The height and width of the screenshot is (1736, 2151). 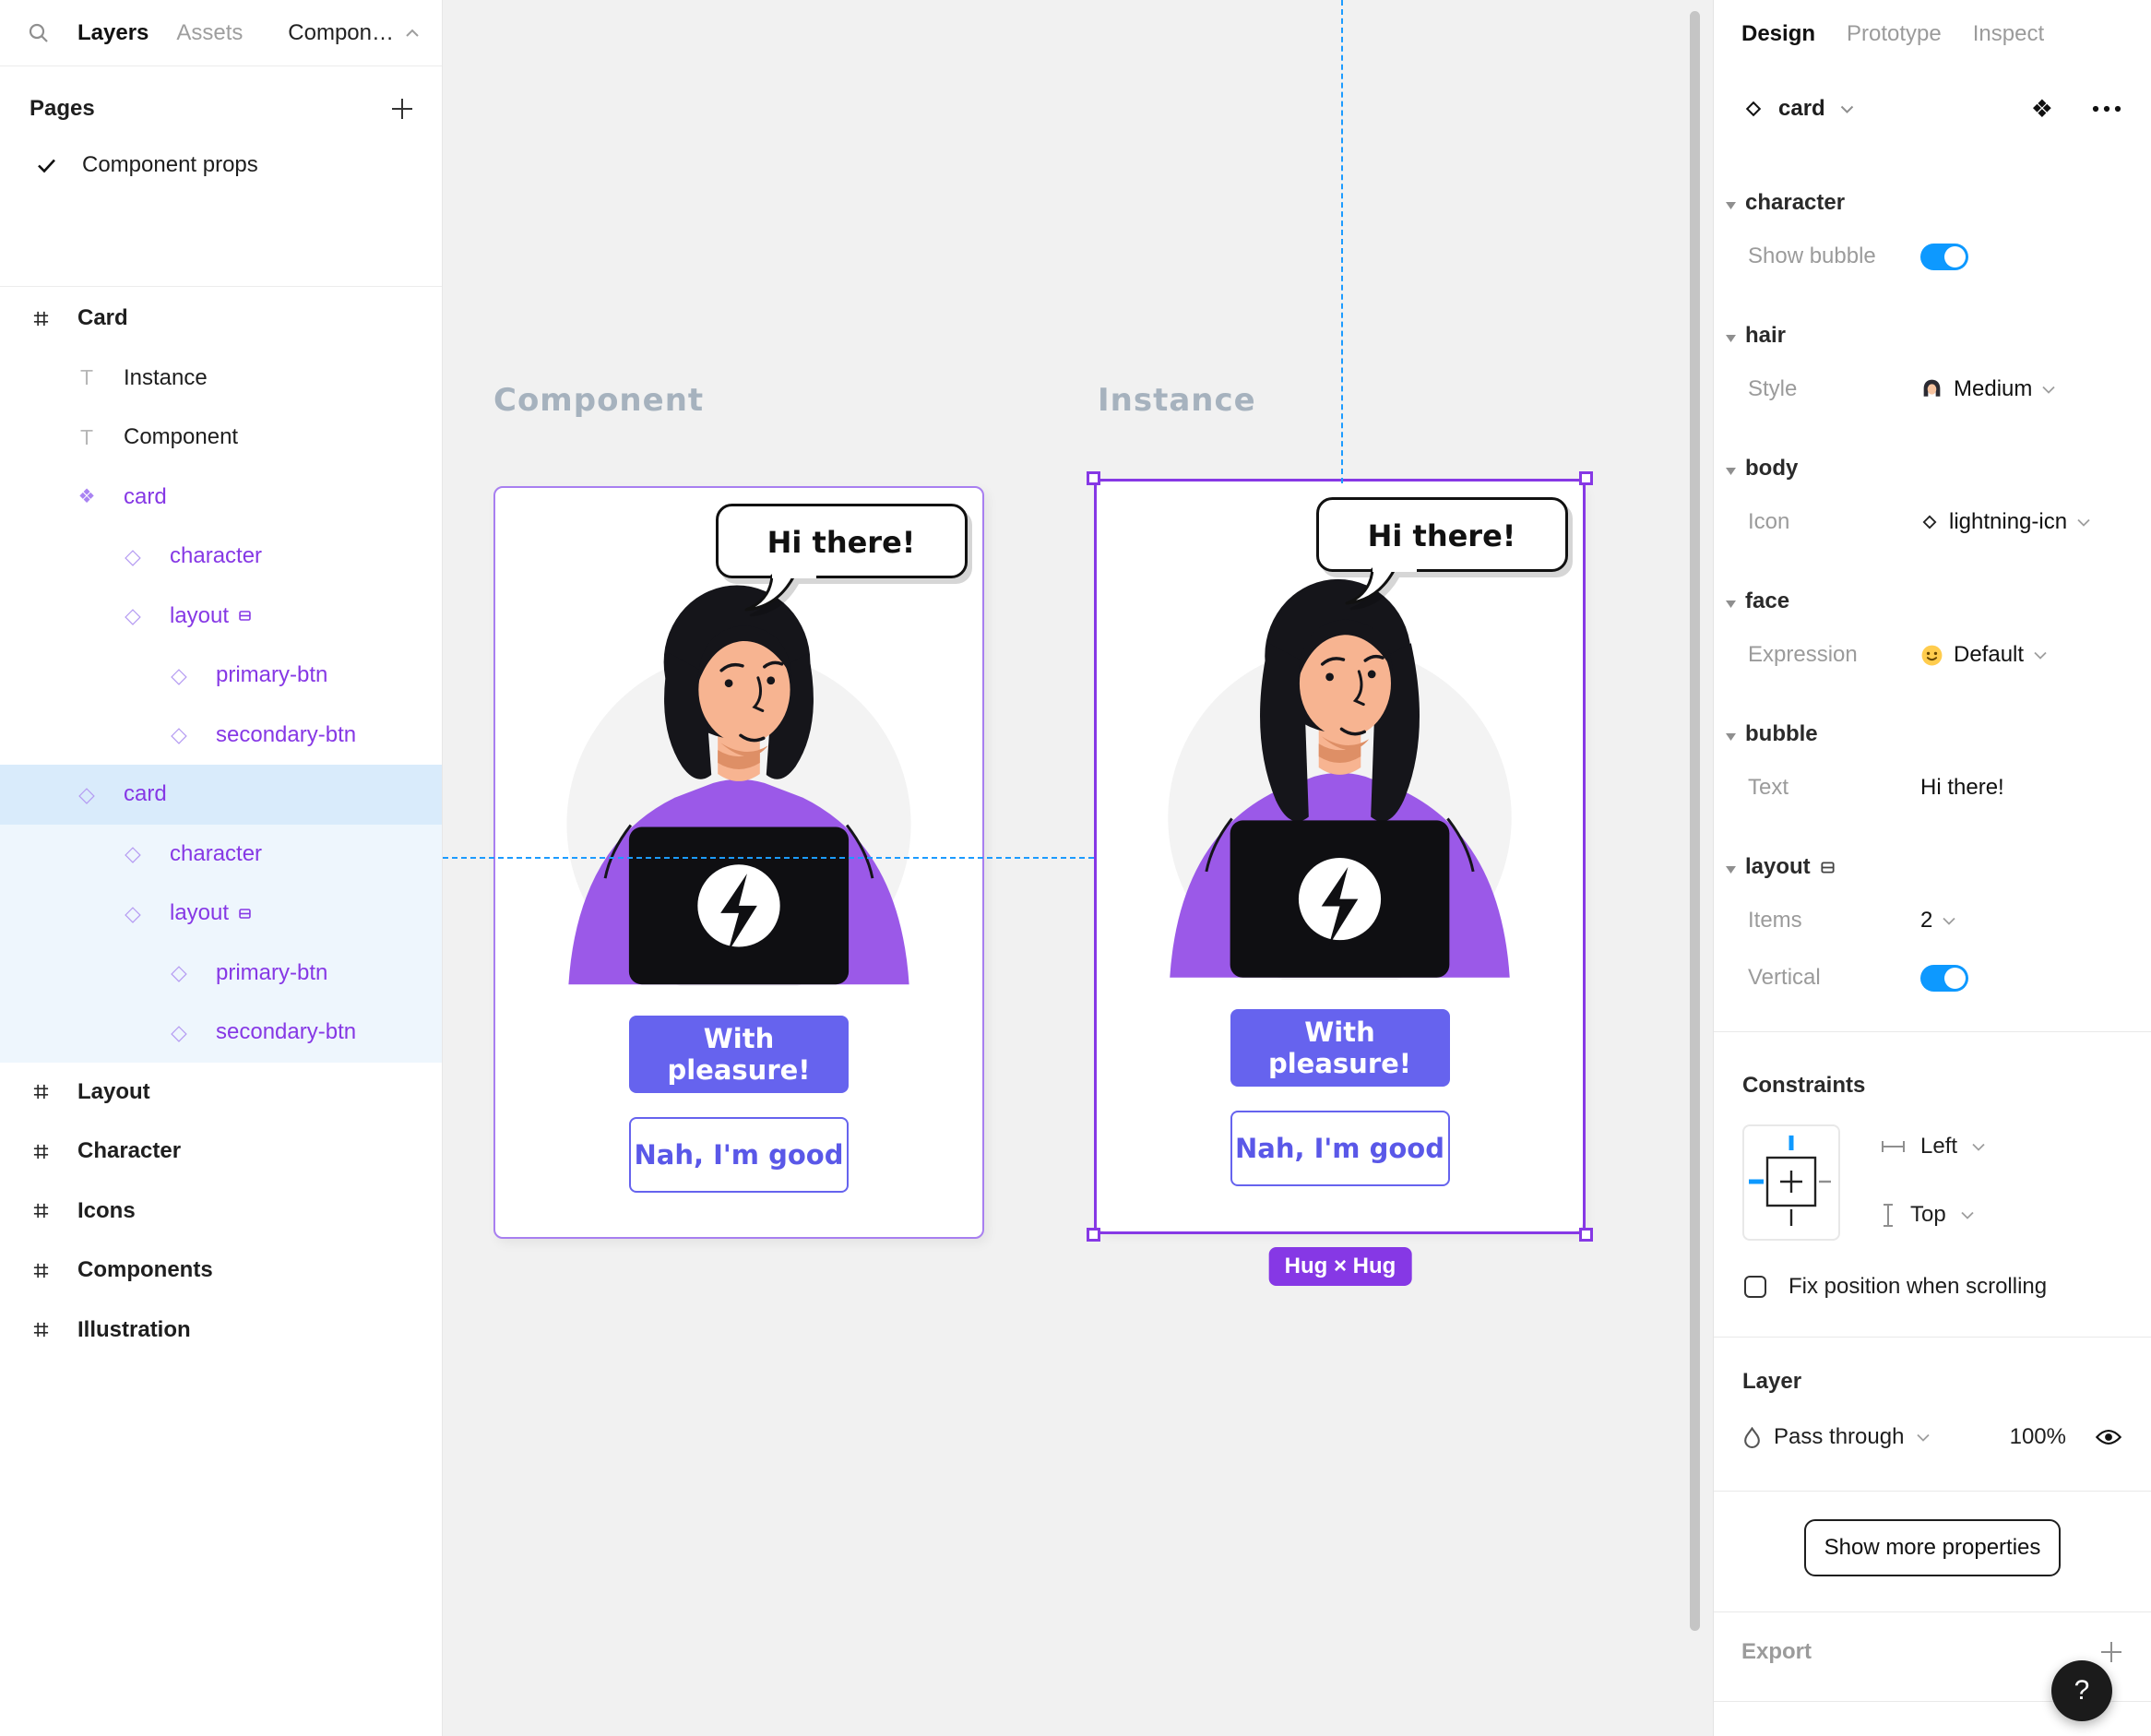 I want to click on layer-row-components: Components, so click(x=221, y=1271).